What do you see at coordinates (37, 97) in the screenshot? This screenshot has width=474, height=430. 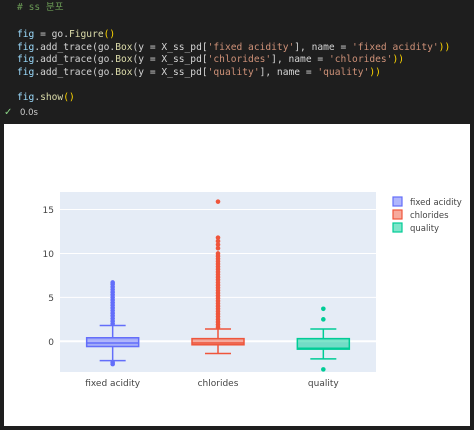 I see `code-token: .` at bounding box center [37, 97].